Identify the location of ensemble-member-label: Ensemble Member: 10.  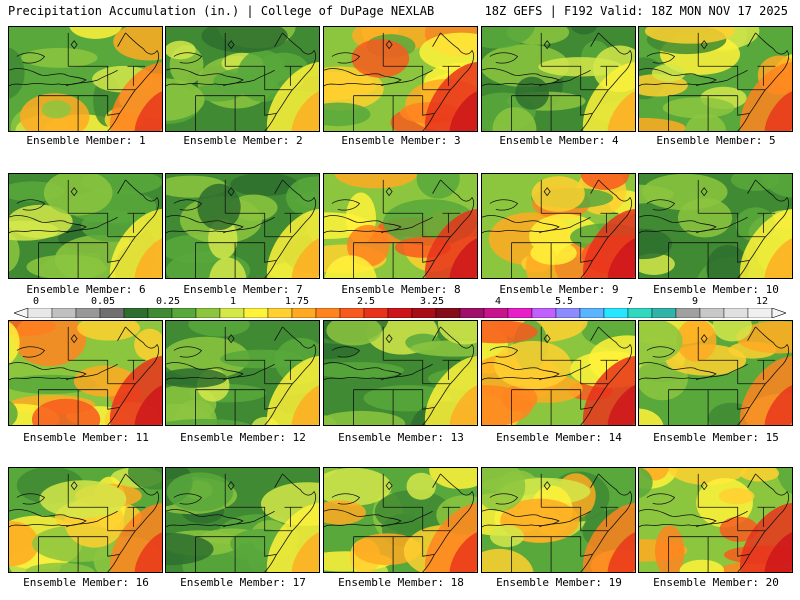
(716, 289).